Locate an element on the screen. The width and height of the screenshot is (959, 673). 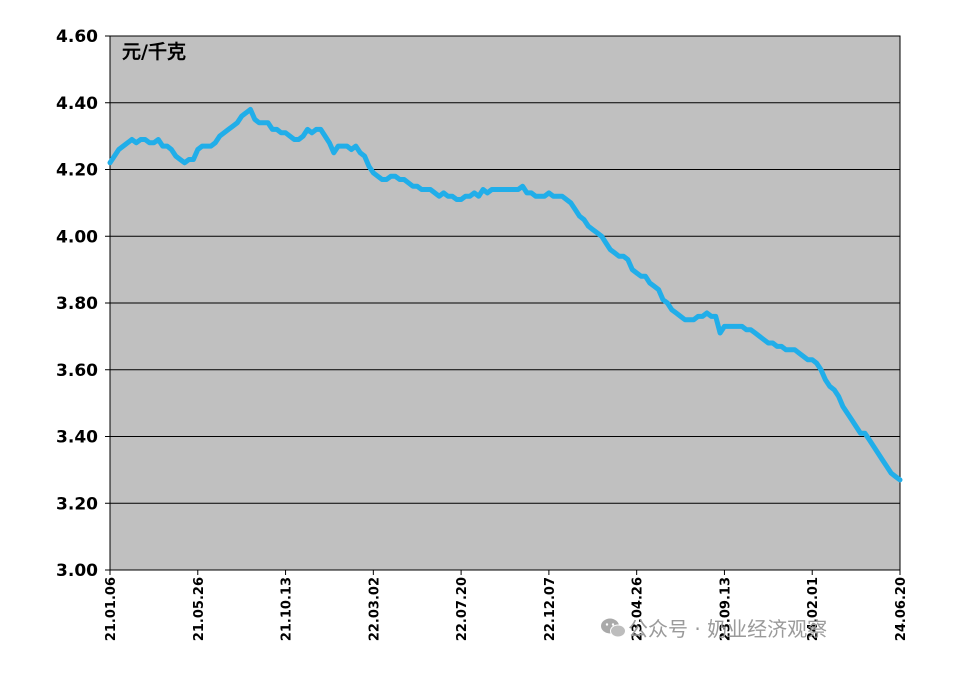
x-tick-label: 24.02.01 is located at coordinates (813, 609).